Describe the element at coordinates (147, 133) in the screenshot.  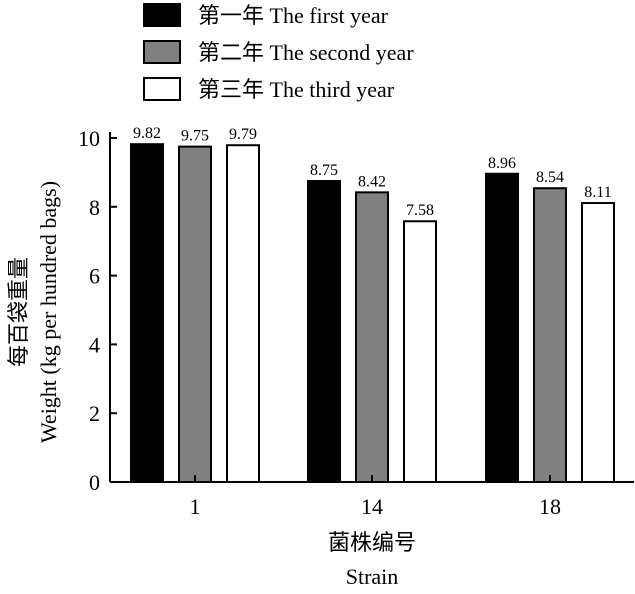
I see `data-label-strain-1-series-1: 9.82` at that location.